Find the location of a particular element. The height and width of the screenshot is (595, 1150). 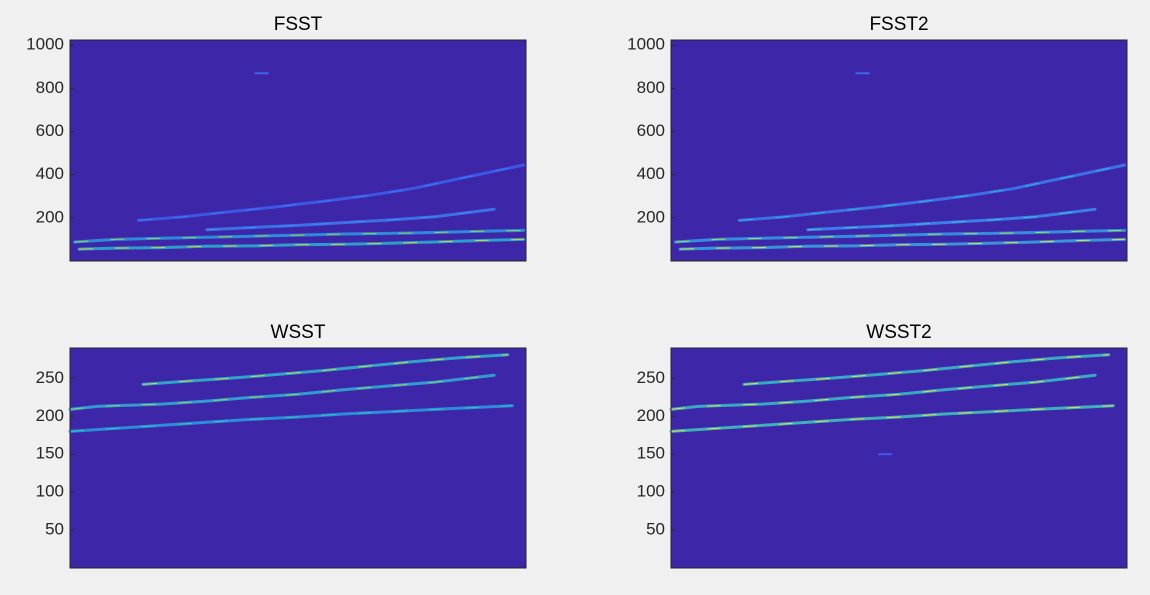

chart-title: FSST is located at coordinates (298, 24).